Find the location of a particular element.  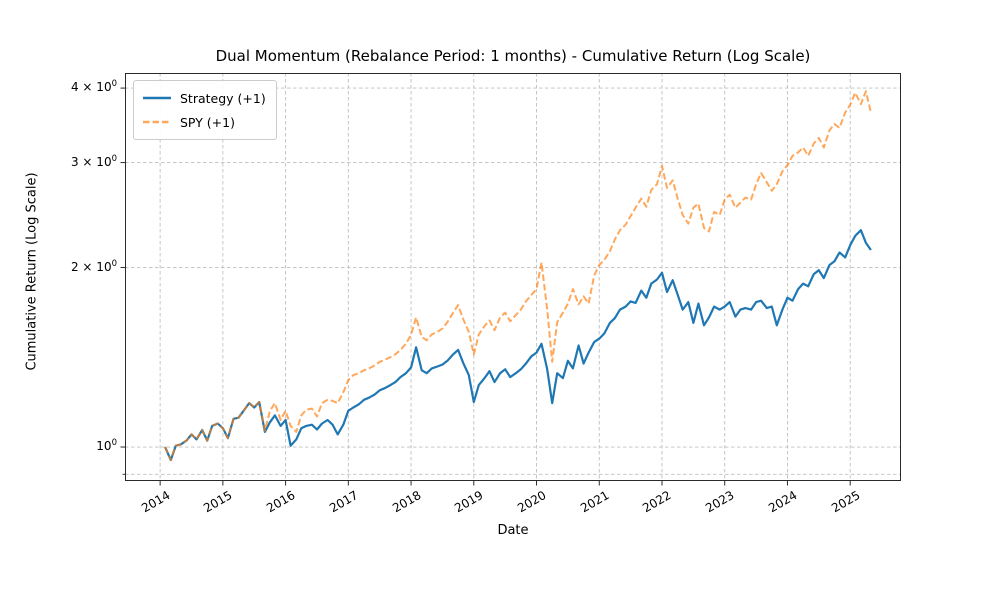

x-tick-label: 2025 is located at coordinates (845, 502).